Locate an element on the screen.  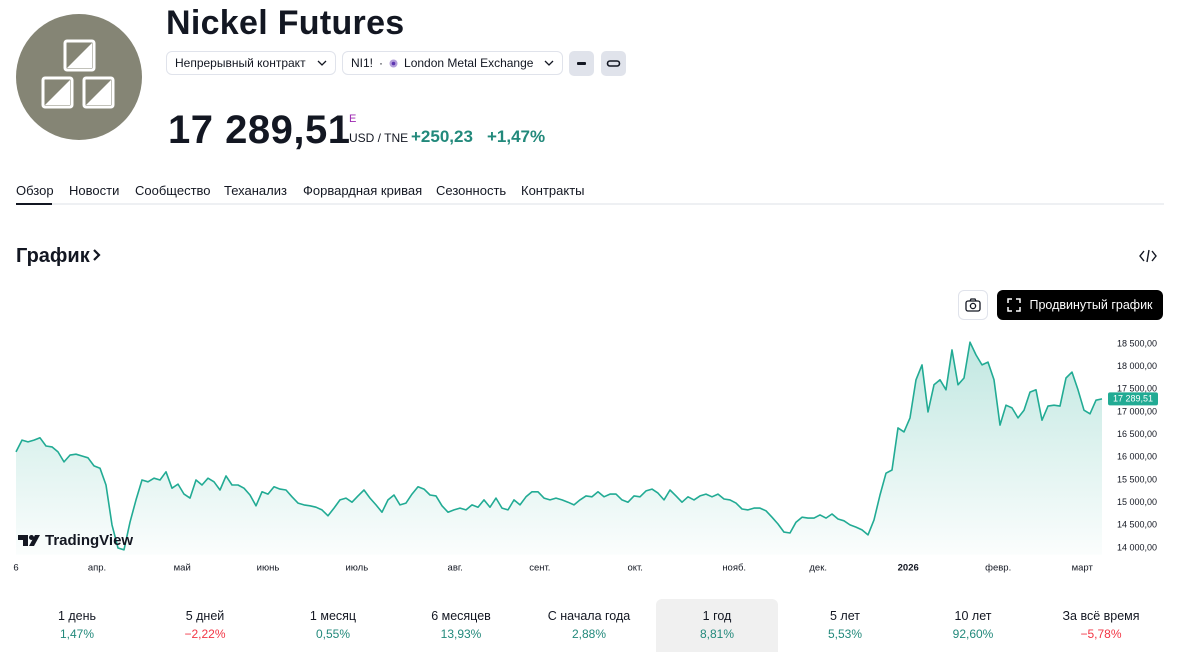
x-tick-label: 2026 is located at coordinates (908, 568).